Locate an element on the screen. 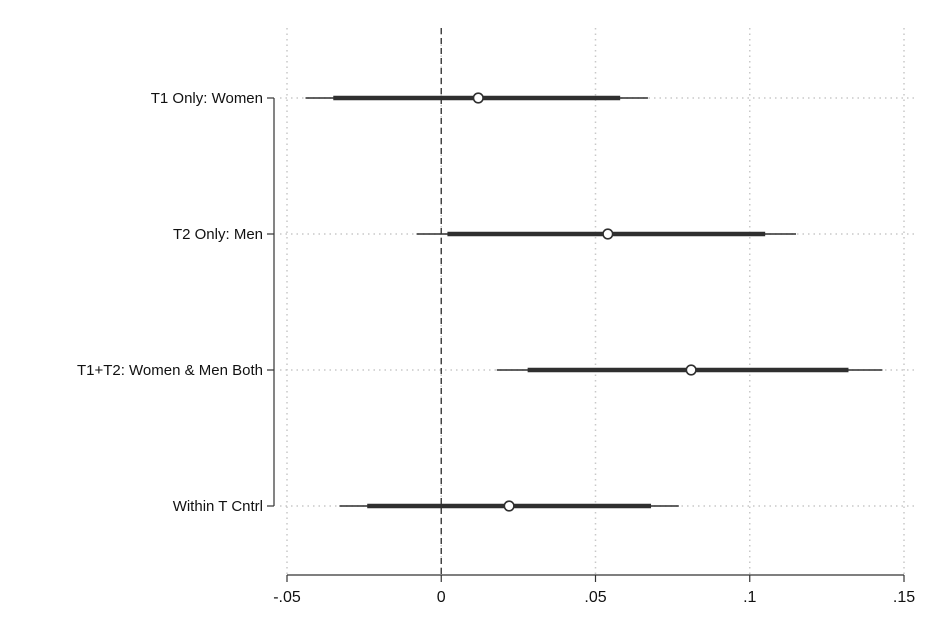  y-category-label: T1+T2: Women & Men Both is located at coordinates (170, 370).